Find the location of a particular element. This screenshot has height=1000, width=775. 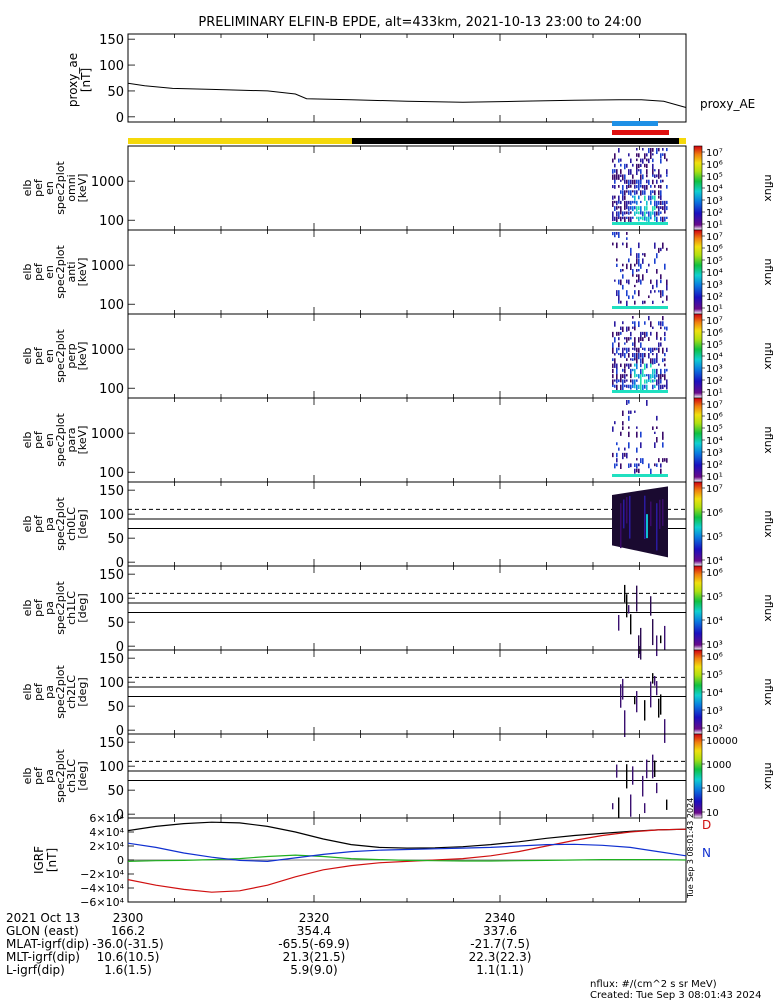

panel-ylabel: pef is located at coordinates (38, 271).